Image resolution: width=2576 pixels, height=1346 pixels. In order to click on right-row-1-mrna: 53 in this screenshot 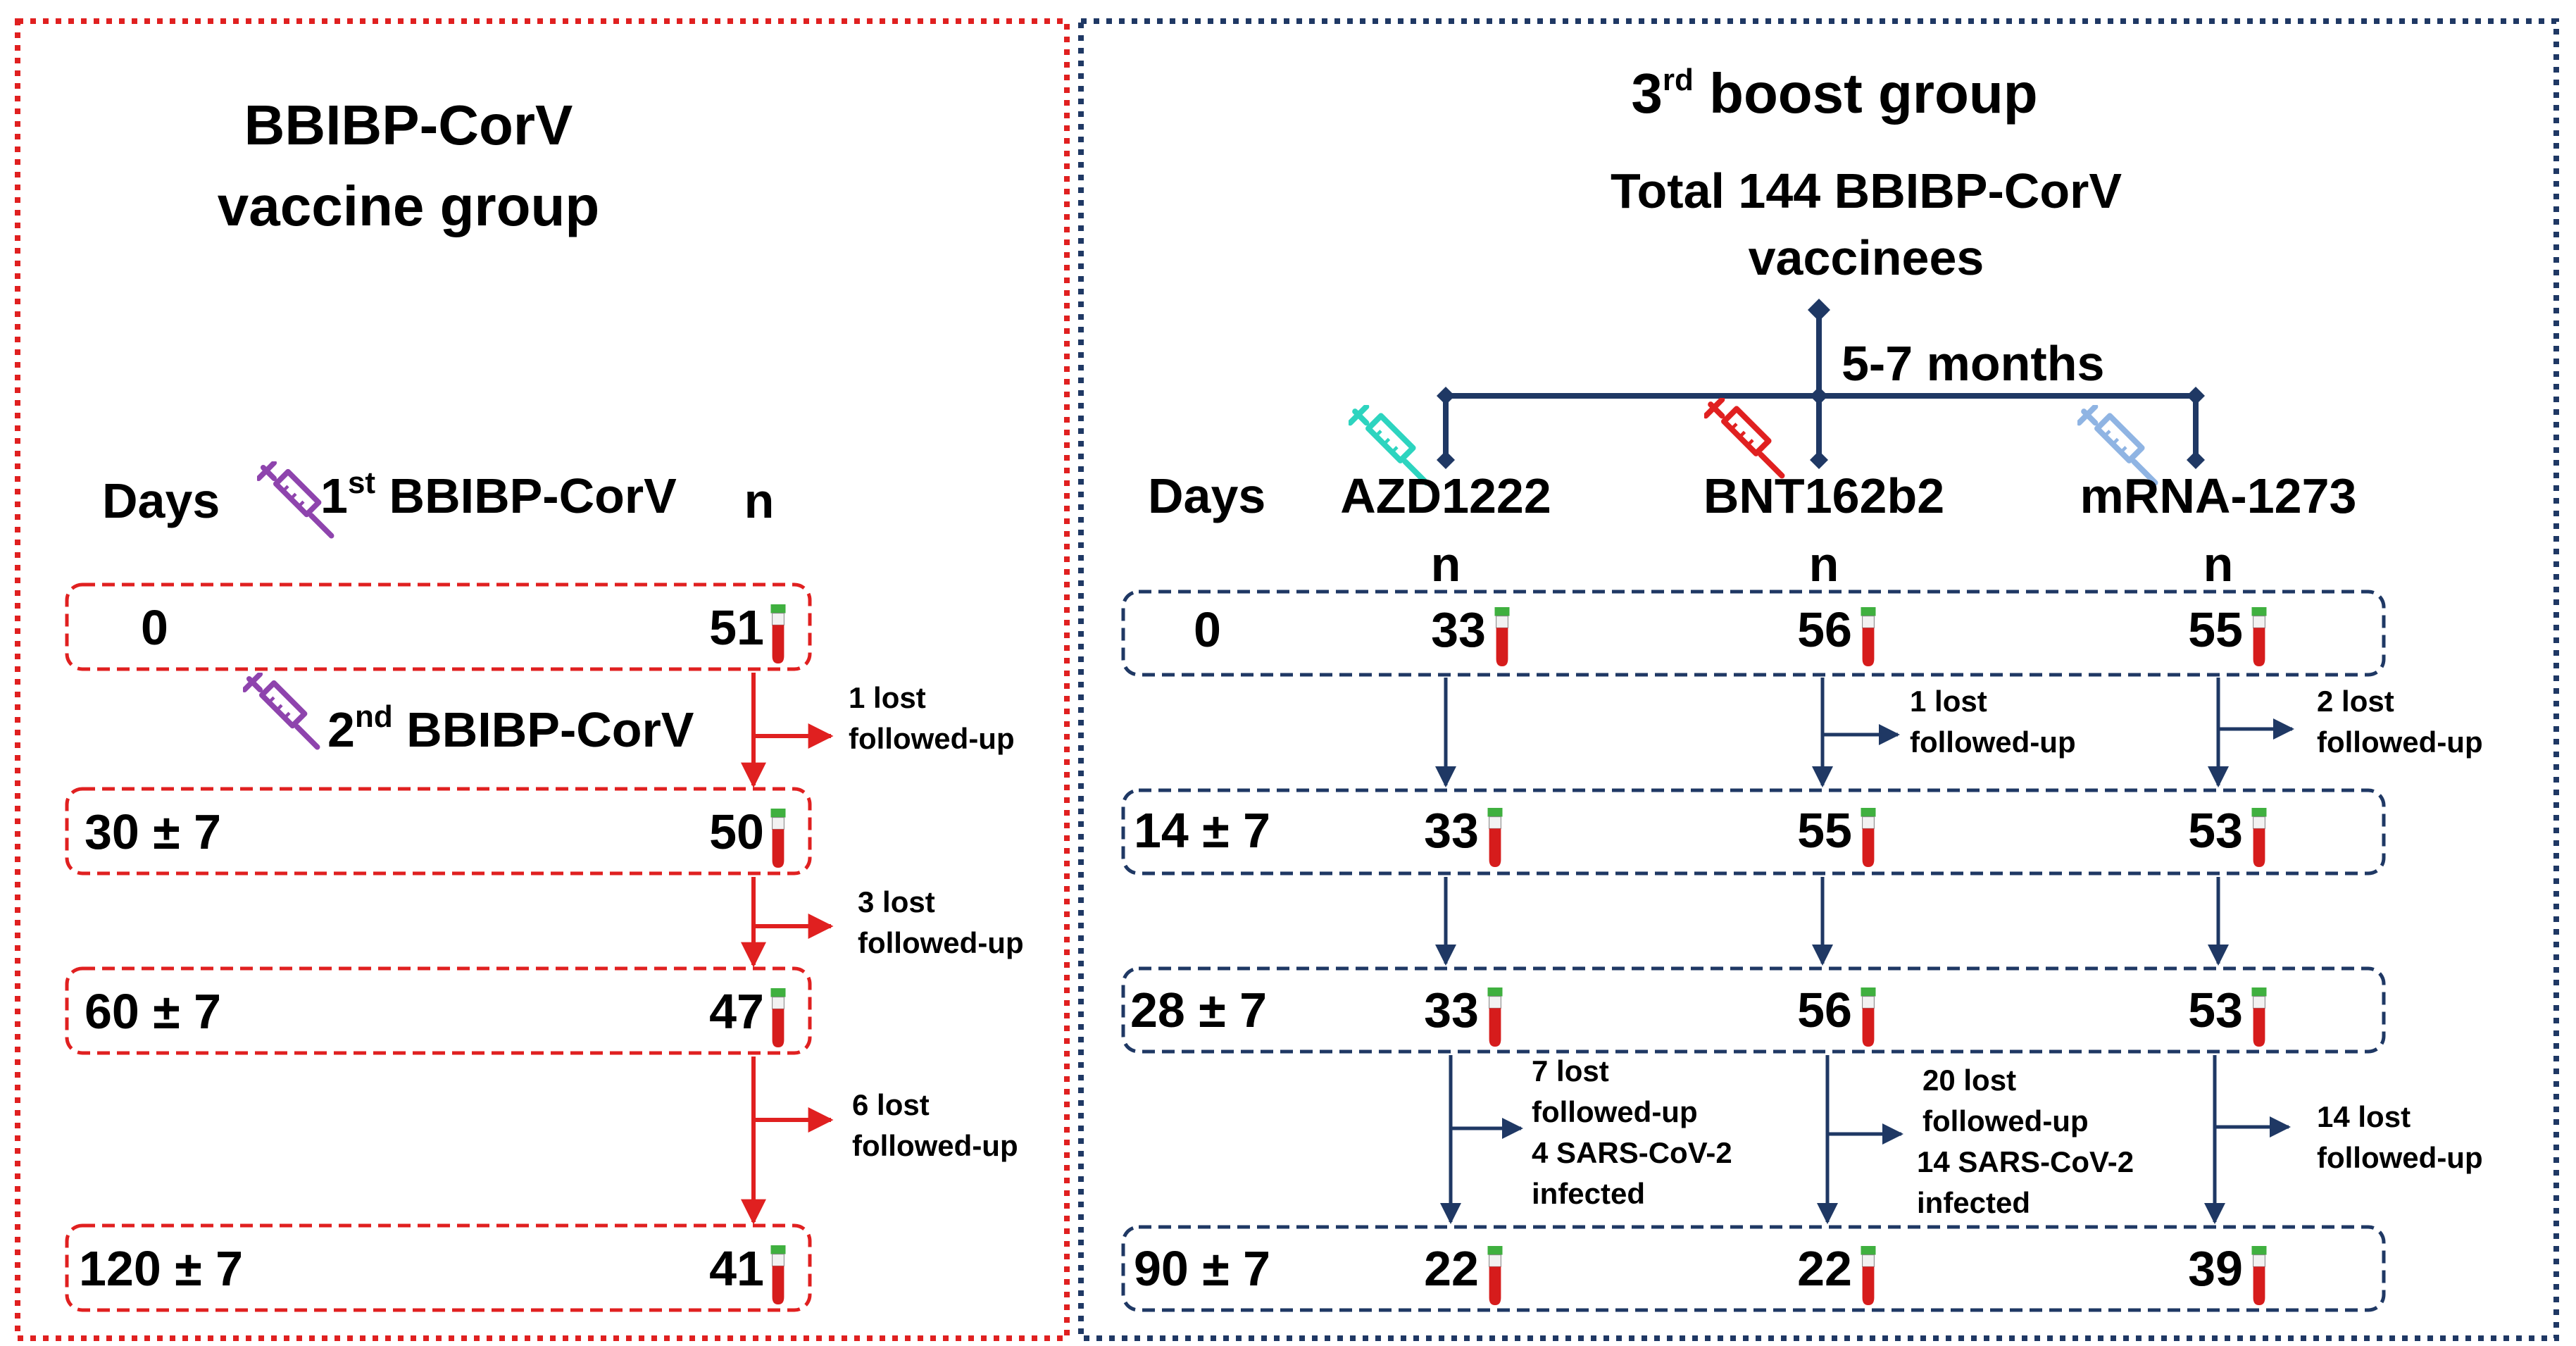, I will do `click(2215, 830)`.